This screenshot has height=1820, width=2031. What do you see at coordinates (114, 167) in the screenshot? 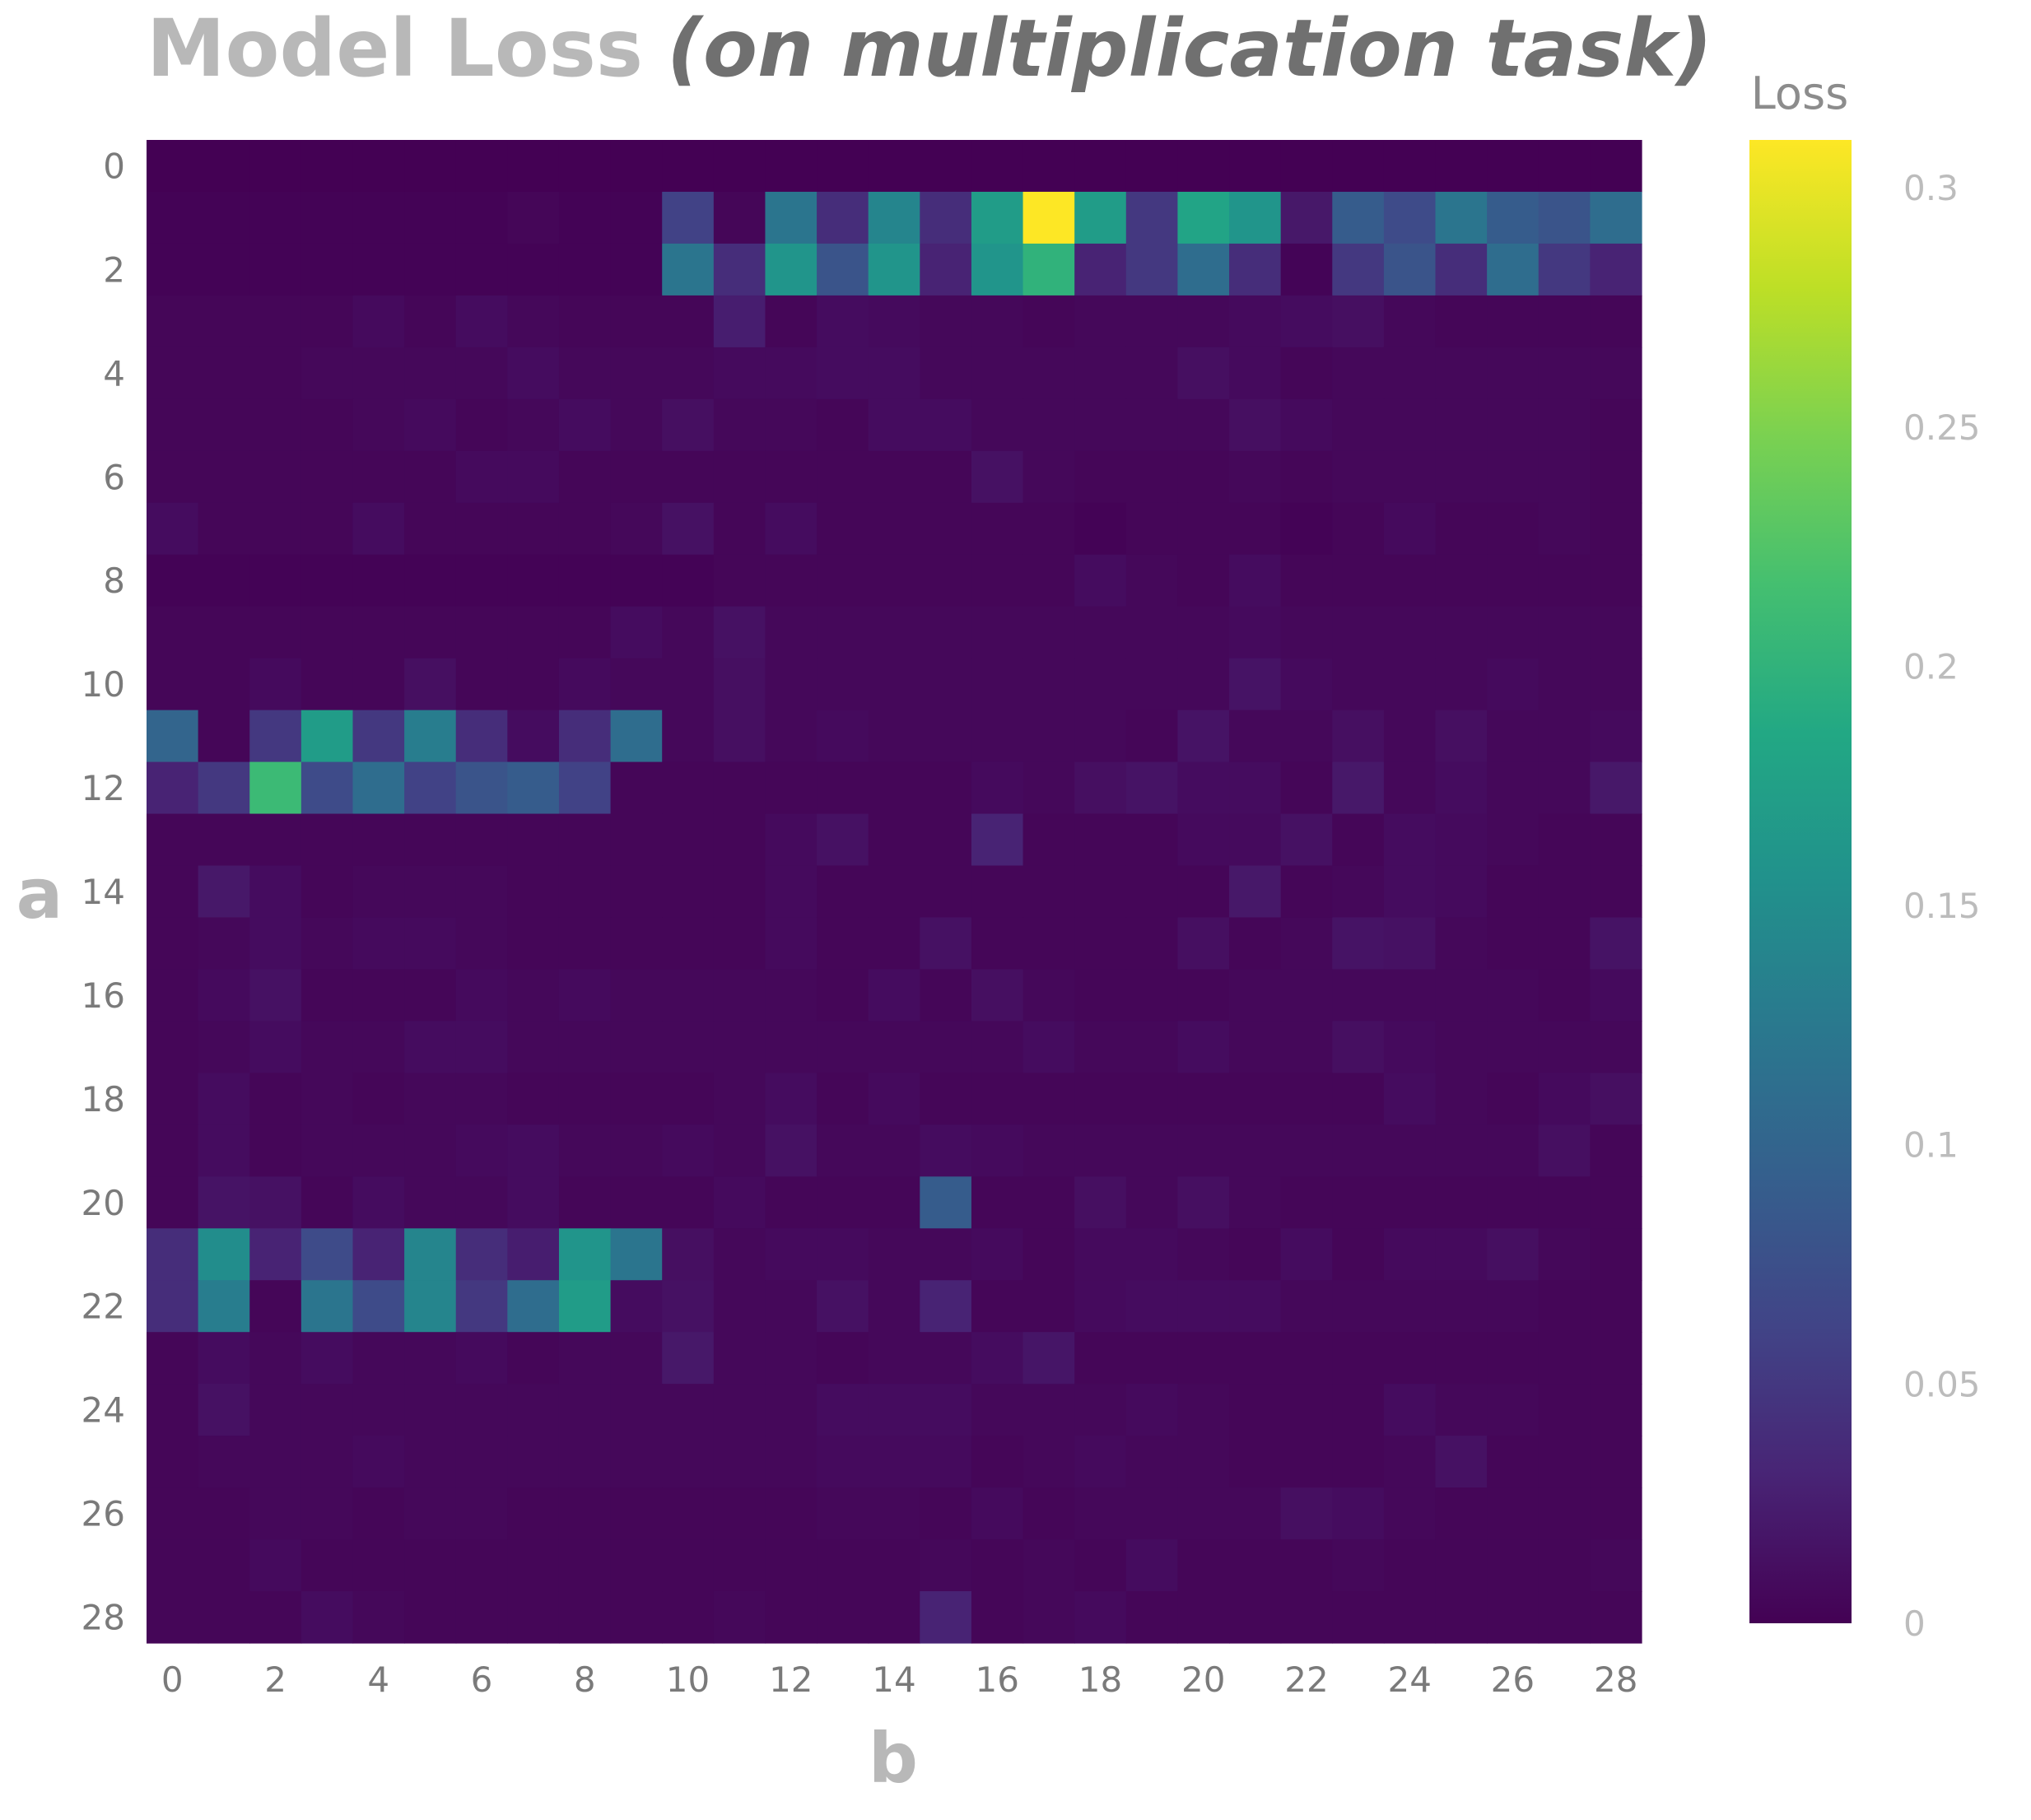
I see `y-tick-label: 0` at bounding box center [114, 167].